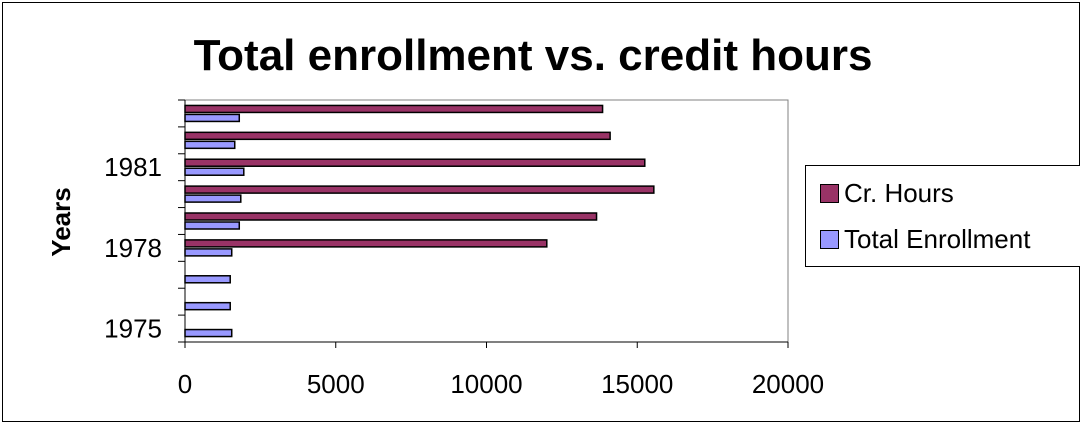  I want to click on bar-total-enrollment-1982, so click(210, 145).